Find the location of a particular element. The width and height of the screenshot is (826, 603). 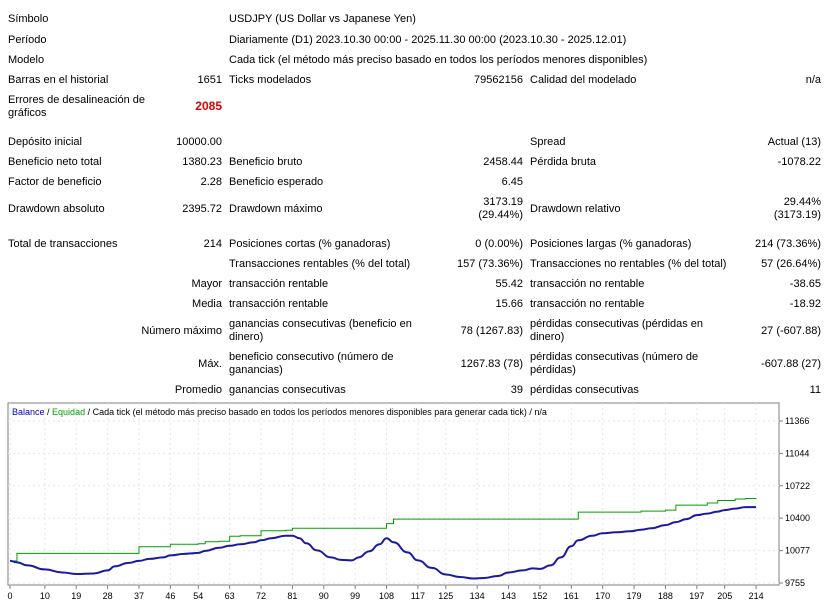

value-calidad: n/a is located at coordinates (813, 80).